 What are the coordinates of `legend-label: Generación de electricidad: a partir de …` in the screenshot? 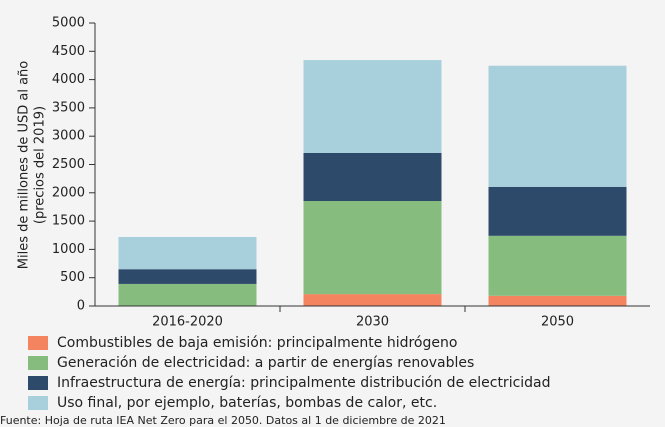 It's located at (265, 363).